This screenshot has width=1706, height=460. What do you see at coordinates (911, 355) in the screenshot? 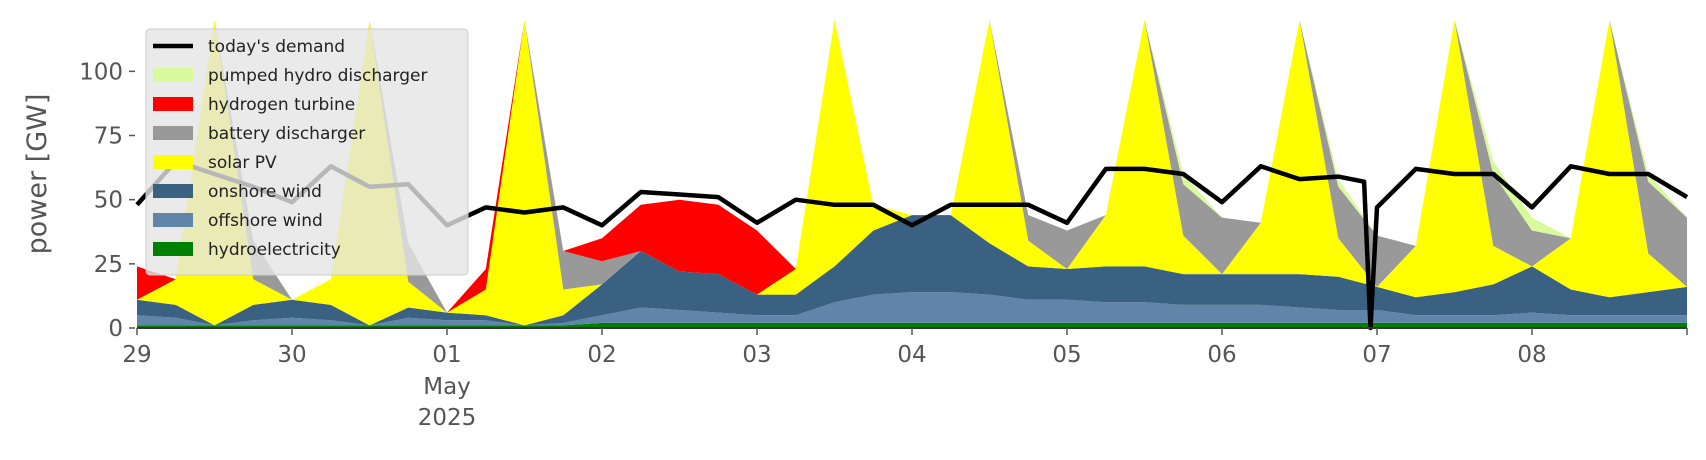
I see `x-tick-label: 04` at bounding box center [911, 355].